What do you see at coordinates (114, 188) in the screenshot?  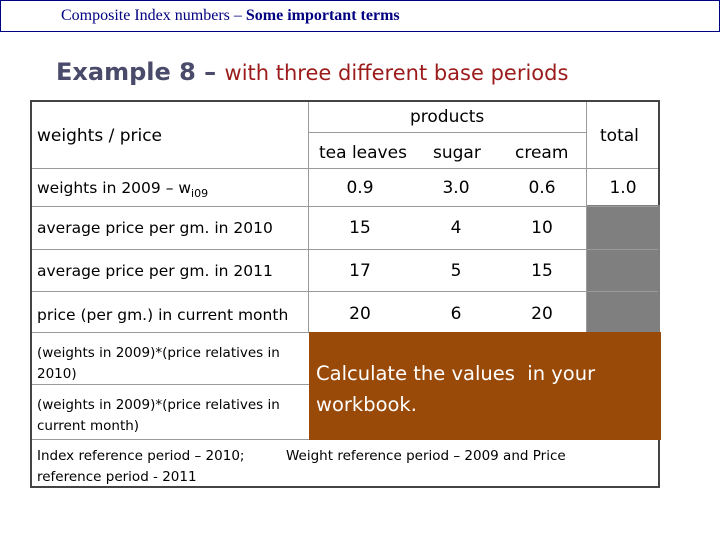 I see `row-label-weights-text: weights in 2009 – w` at bounding box center [114, 188].